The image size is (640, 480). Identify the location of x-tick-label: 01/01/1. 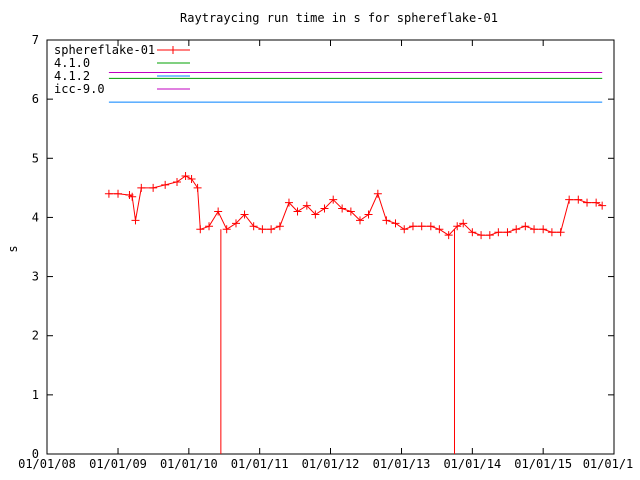
(608, 464).